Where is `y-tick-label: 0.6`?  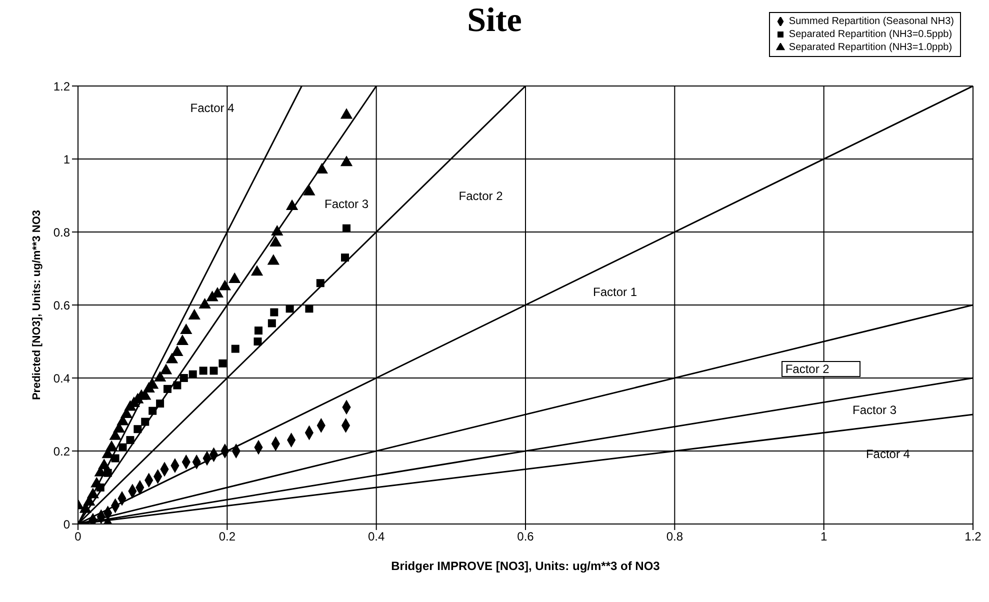 y-tick-label: 0.6 is located at coordinates (61, 305).